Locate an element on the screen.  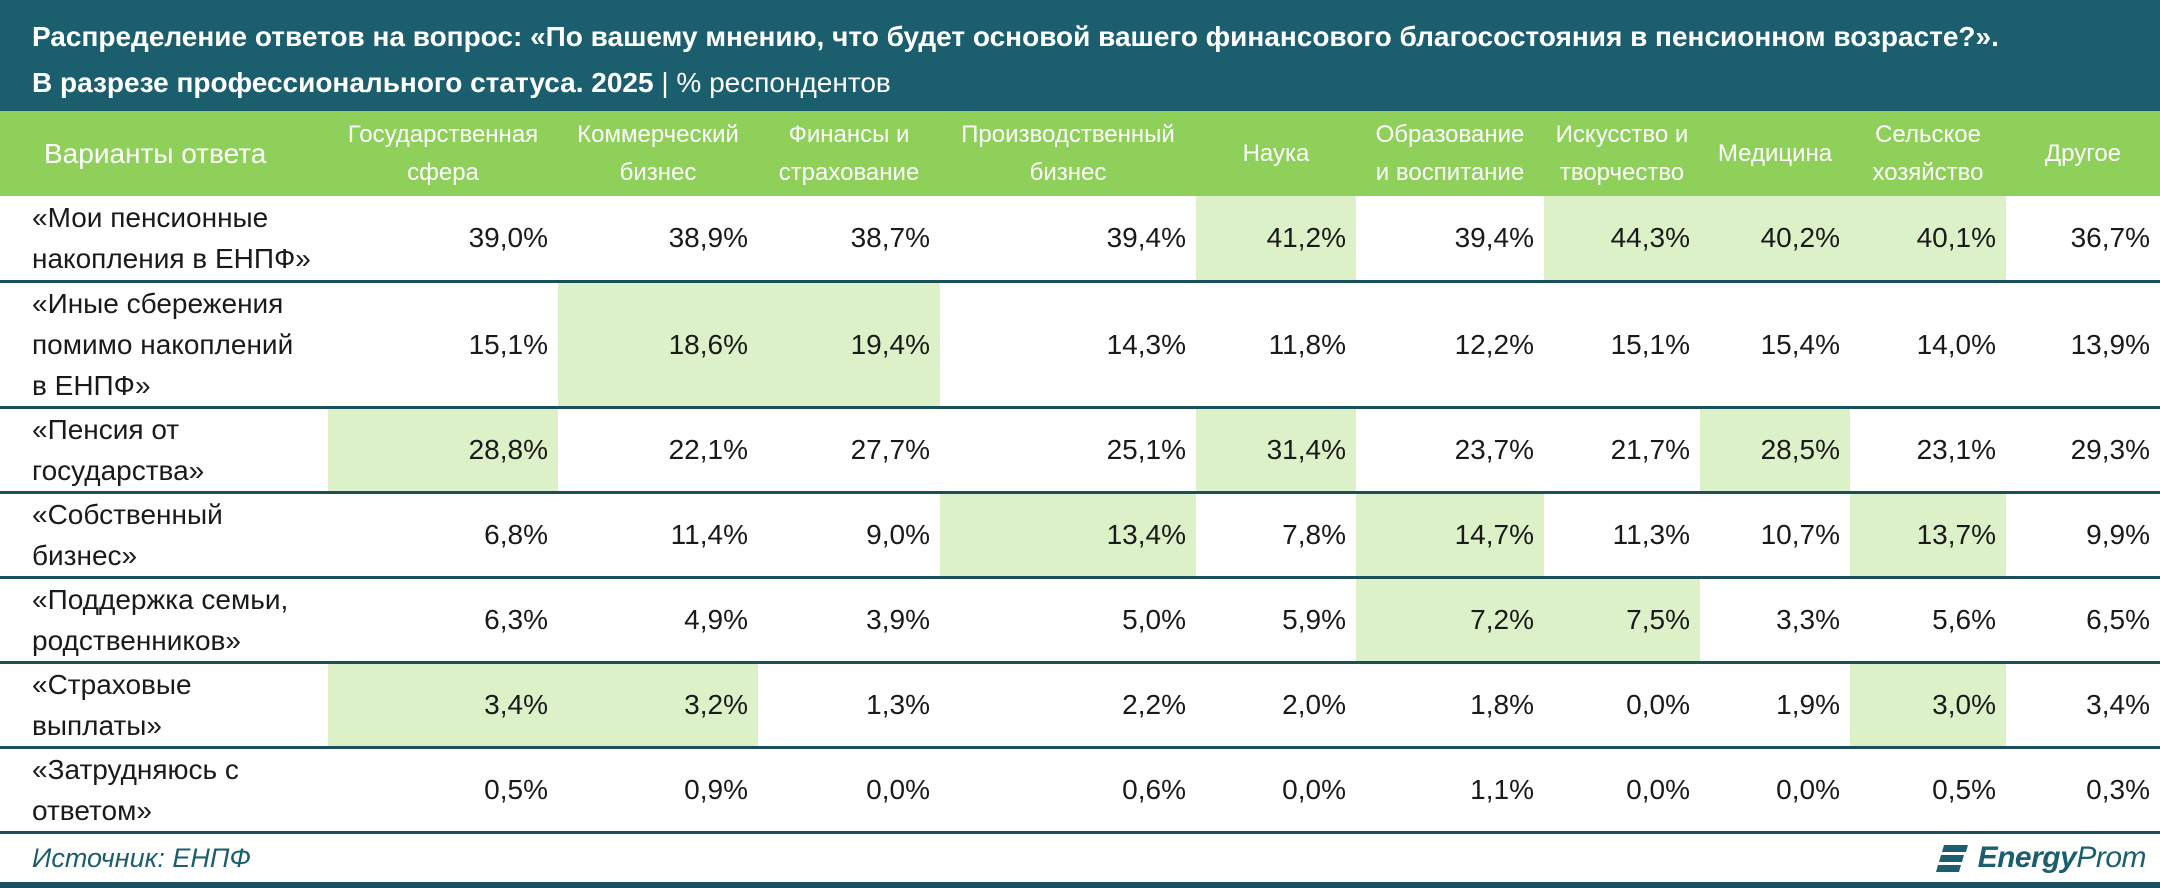
column-header-line: и воспитание is located at coordinates (1450, 172).